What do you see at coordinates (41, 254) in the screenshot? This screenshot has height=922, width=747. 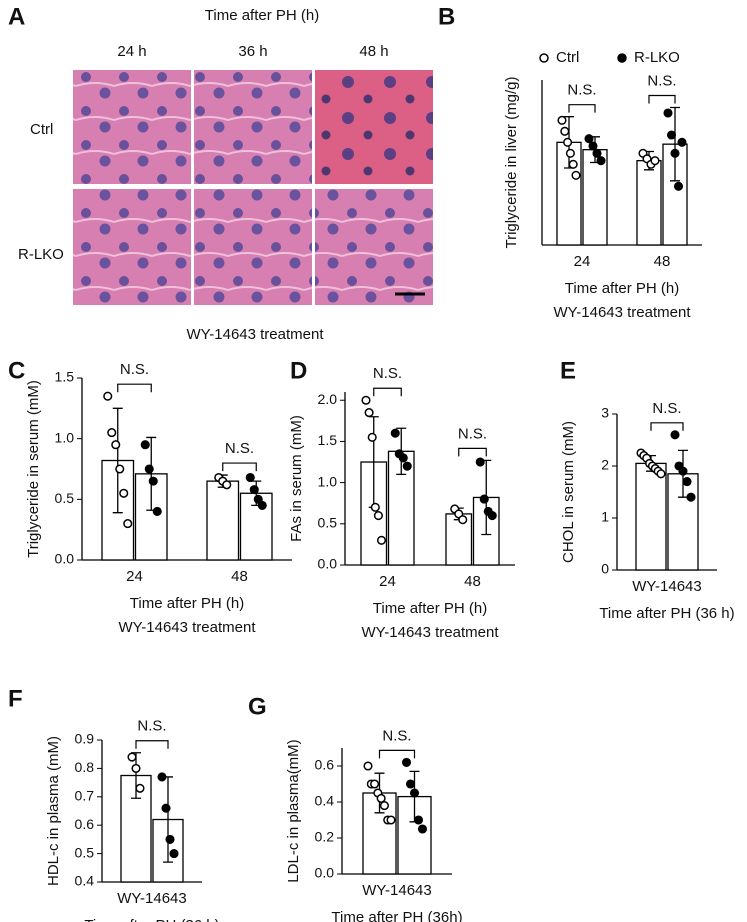 I see `row-label: R-LKO` at bounding box center [41, 254].